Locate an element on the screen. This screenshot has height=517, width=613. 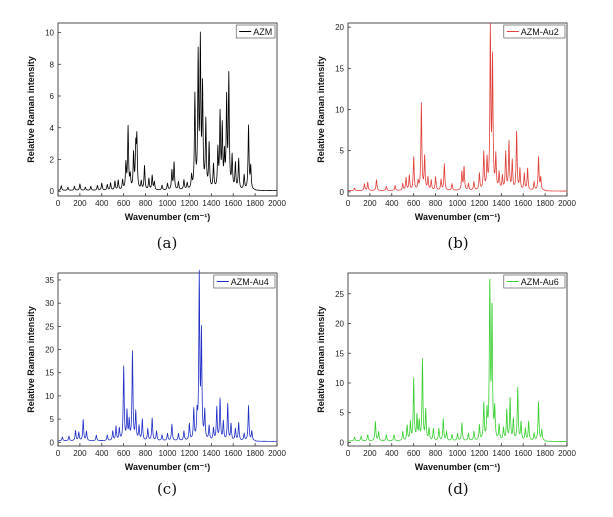
legend: AZM-Au2 is located at coordinates (534, 31).